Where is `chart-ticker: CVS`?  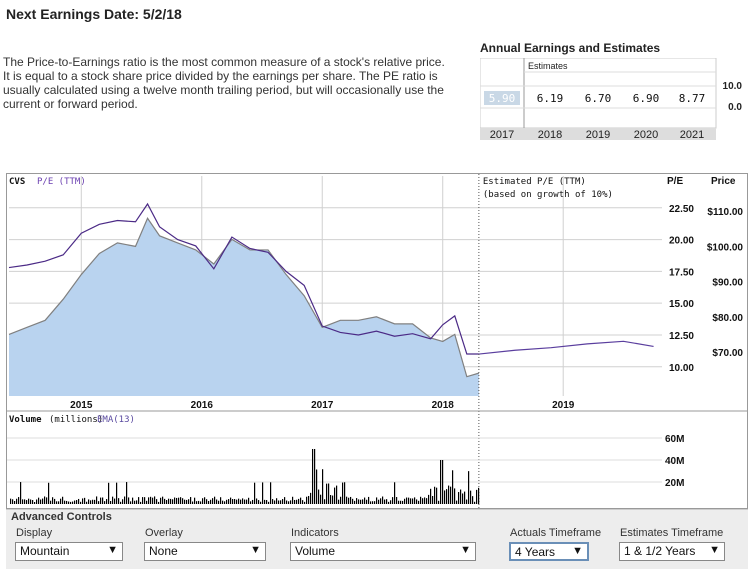
chart-ticker: CVS is located at coordinates (17, 182).